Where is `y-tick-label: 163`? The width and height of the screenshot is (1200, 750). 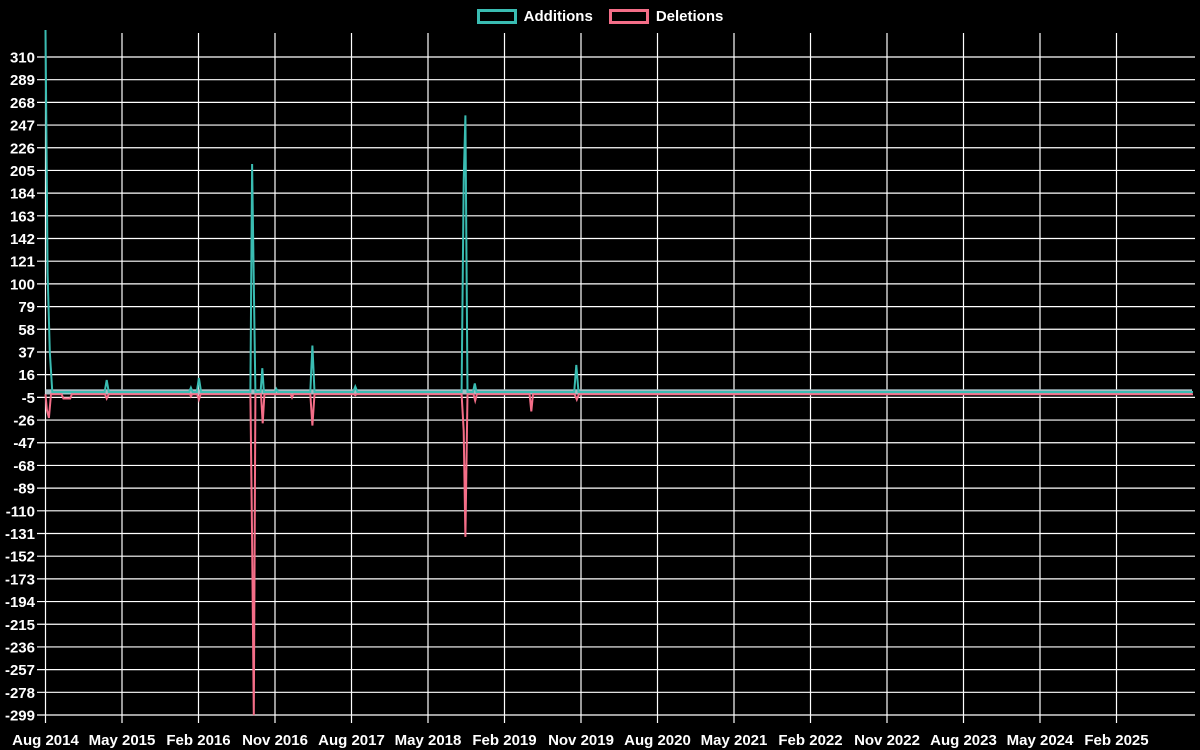 y-tick-label: 163 is located at coordinates (22, 216).